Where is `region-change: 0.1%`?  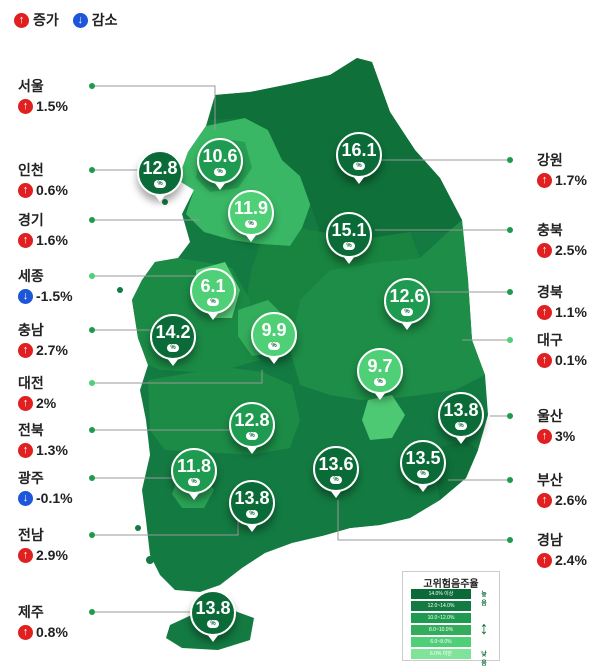 region-change: 0.1% is located at coordinates (571, 360).